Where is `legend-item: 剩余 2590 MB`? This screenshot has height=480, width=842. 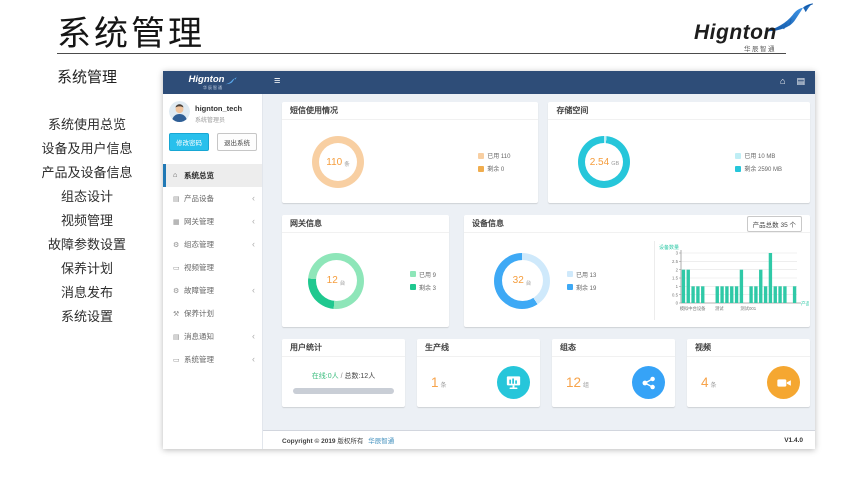
legend-item: 剩余 2590 MB is located at coordinates (758, 168).